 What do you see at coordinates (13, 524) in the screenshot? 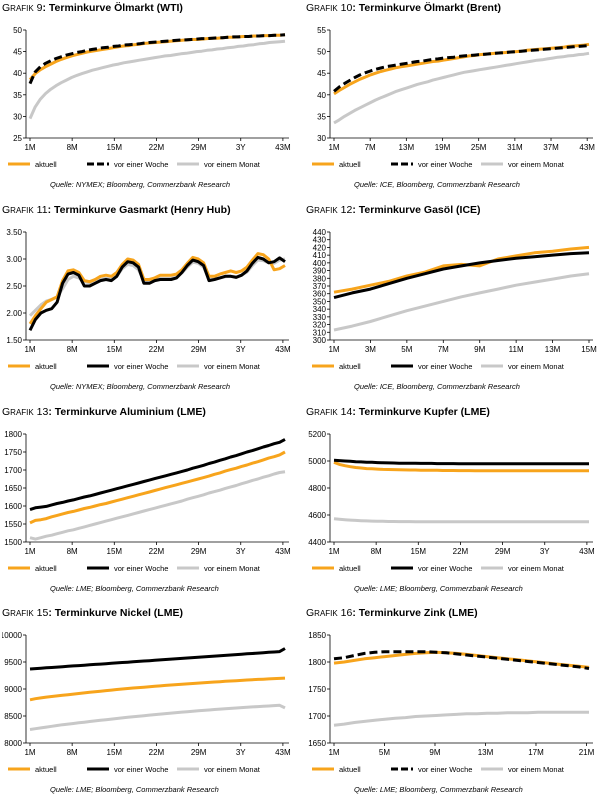
I see `y-tick-label: 1550` at bounding box center [13, 524].